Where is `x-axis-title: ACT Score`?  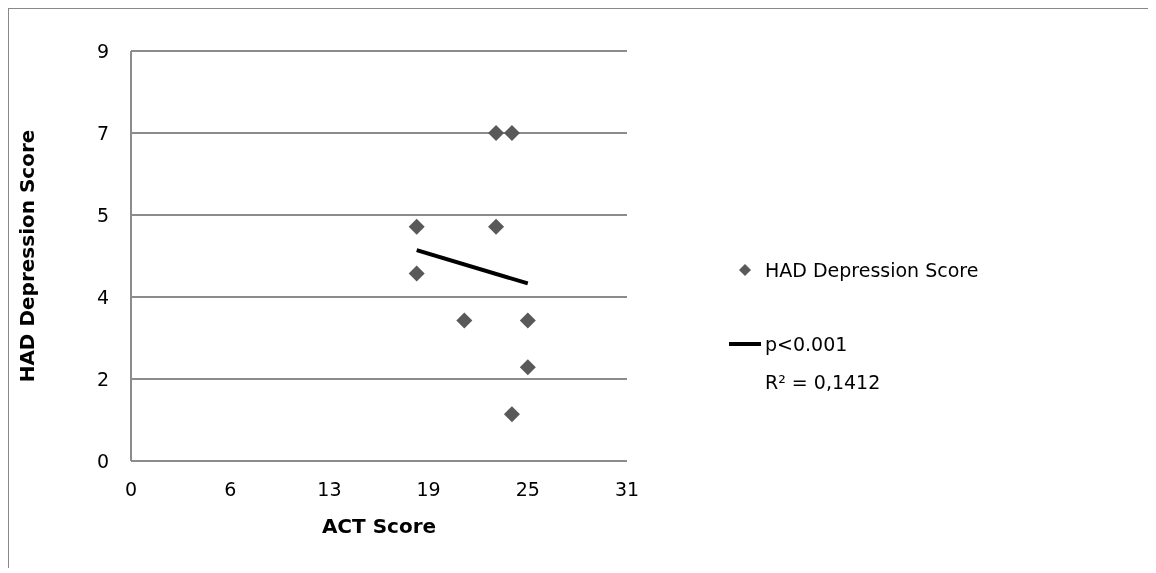 x-axis-title: ACT Score is located at coordinates (379, 526).